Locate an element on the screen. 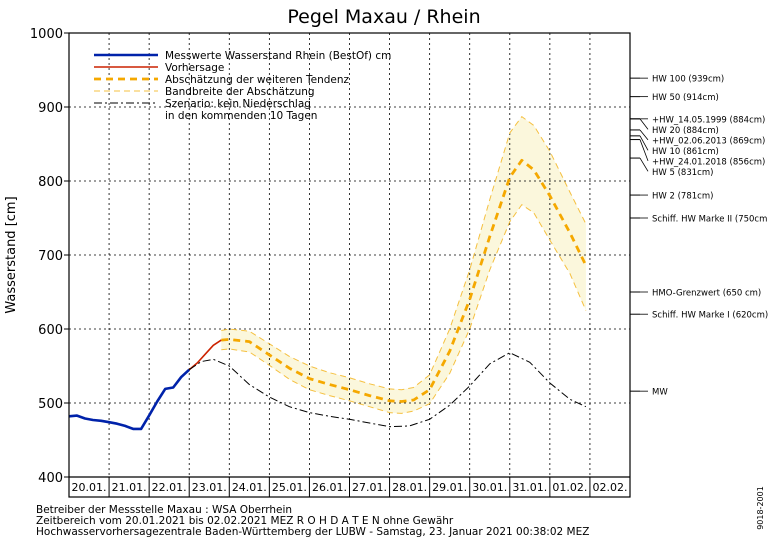  reference-label: Schiff. HW Marke I (620cm) is located at coordinates (710, 316).